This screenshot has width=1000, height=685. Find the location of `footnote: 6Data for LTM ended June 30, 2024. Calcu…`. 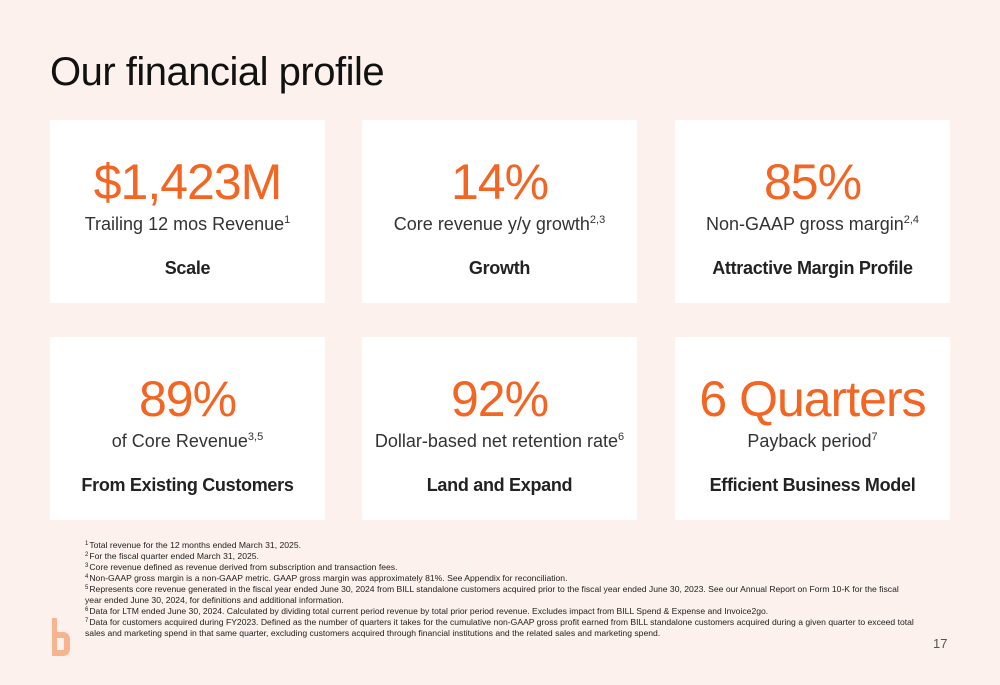

footnote: 6Data for LTM ended June 30, 2024. Calcu… is located at coordinates (500, 611).